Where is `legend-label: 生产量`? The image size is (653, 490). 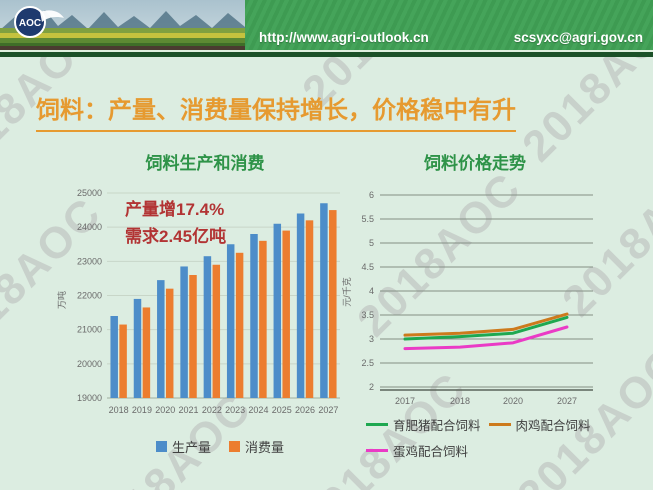
legend-label: 生产量 is located at coordinates (191, 447).